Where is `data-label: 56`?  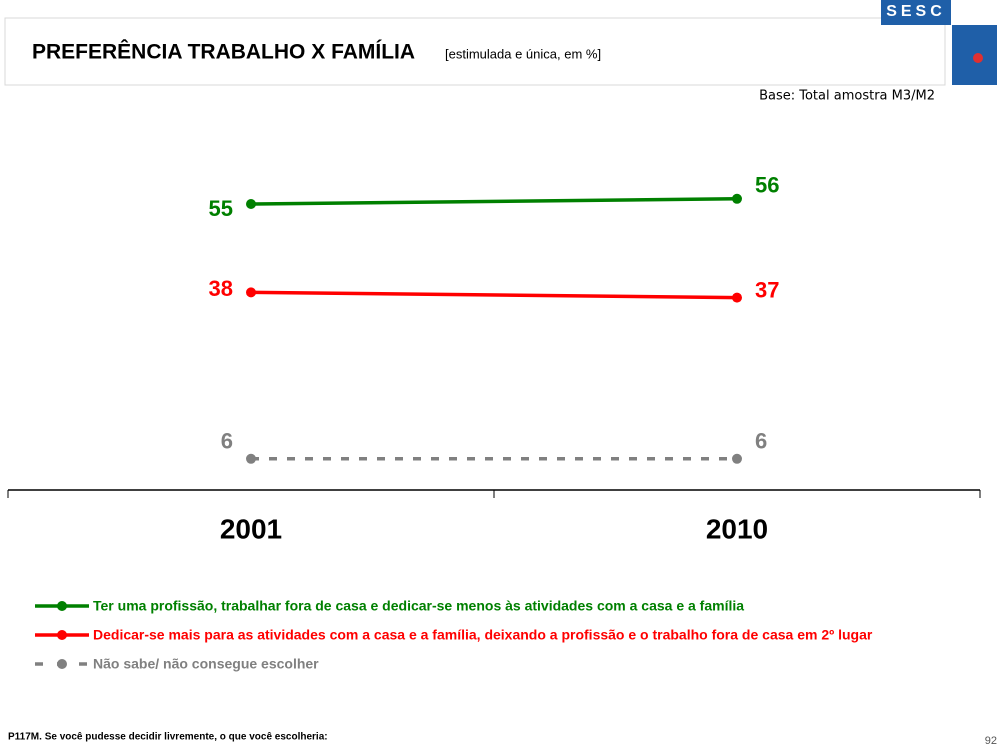
data-label: 56 is located at coordinates (767, 185).